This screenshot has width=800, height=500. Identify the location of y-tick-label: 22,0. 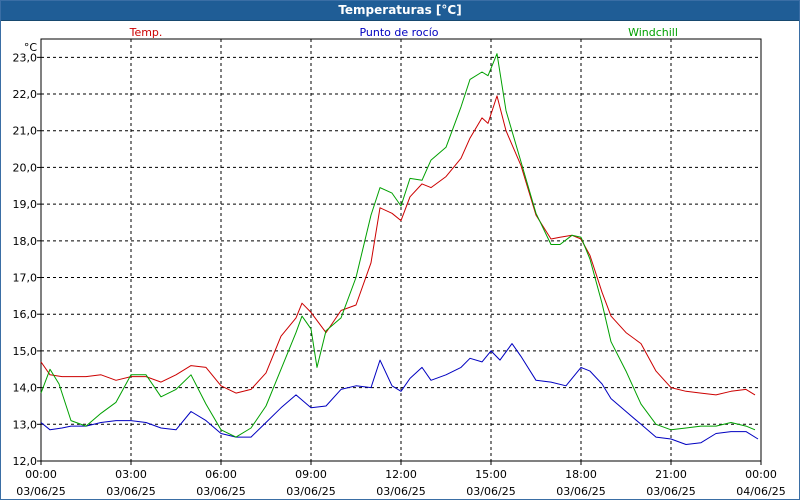
(25, 94).